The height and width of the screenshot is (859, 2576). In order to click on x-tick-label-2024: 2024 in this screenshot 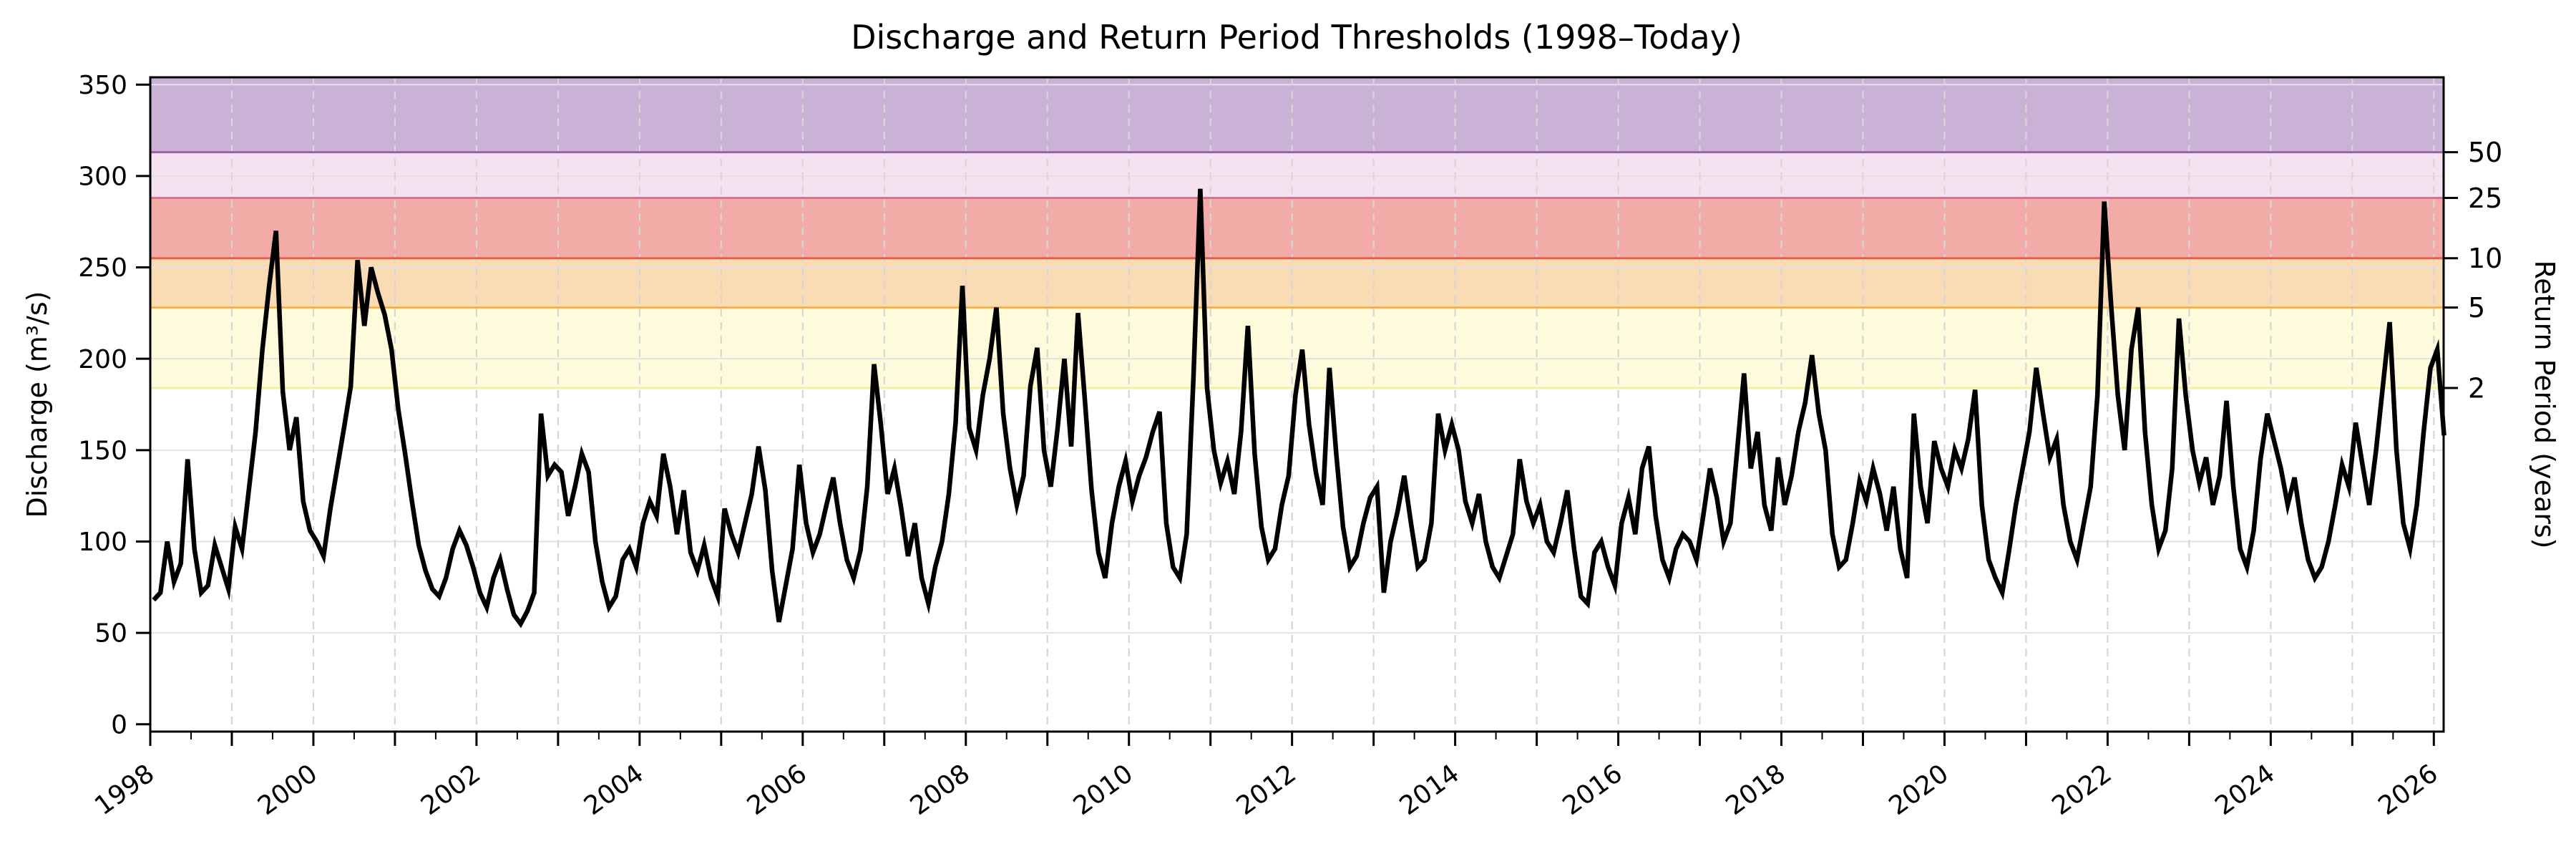, I will do `click(2245, 790)`.